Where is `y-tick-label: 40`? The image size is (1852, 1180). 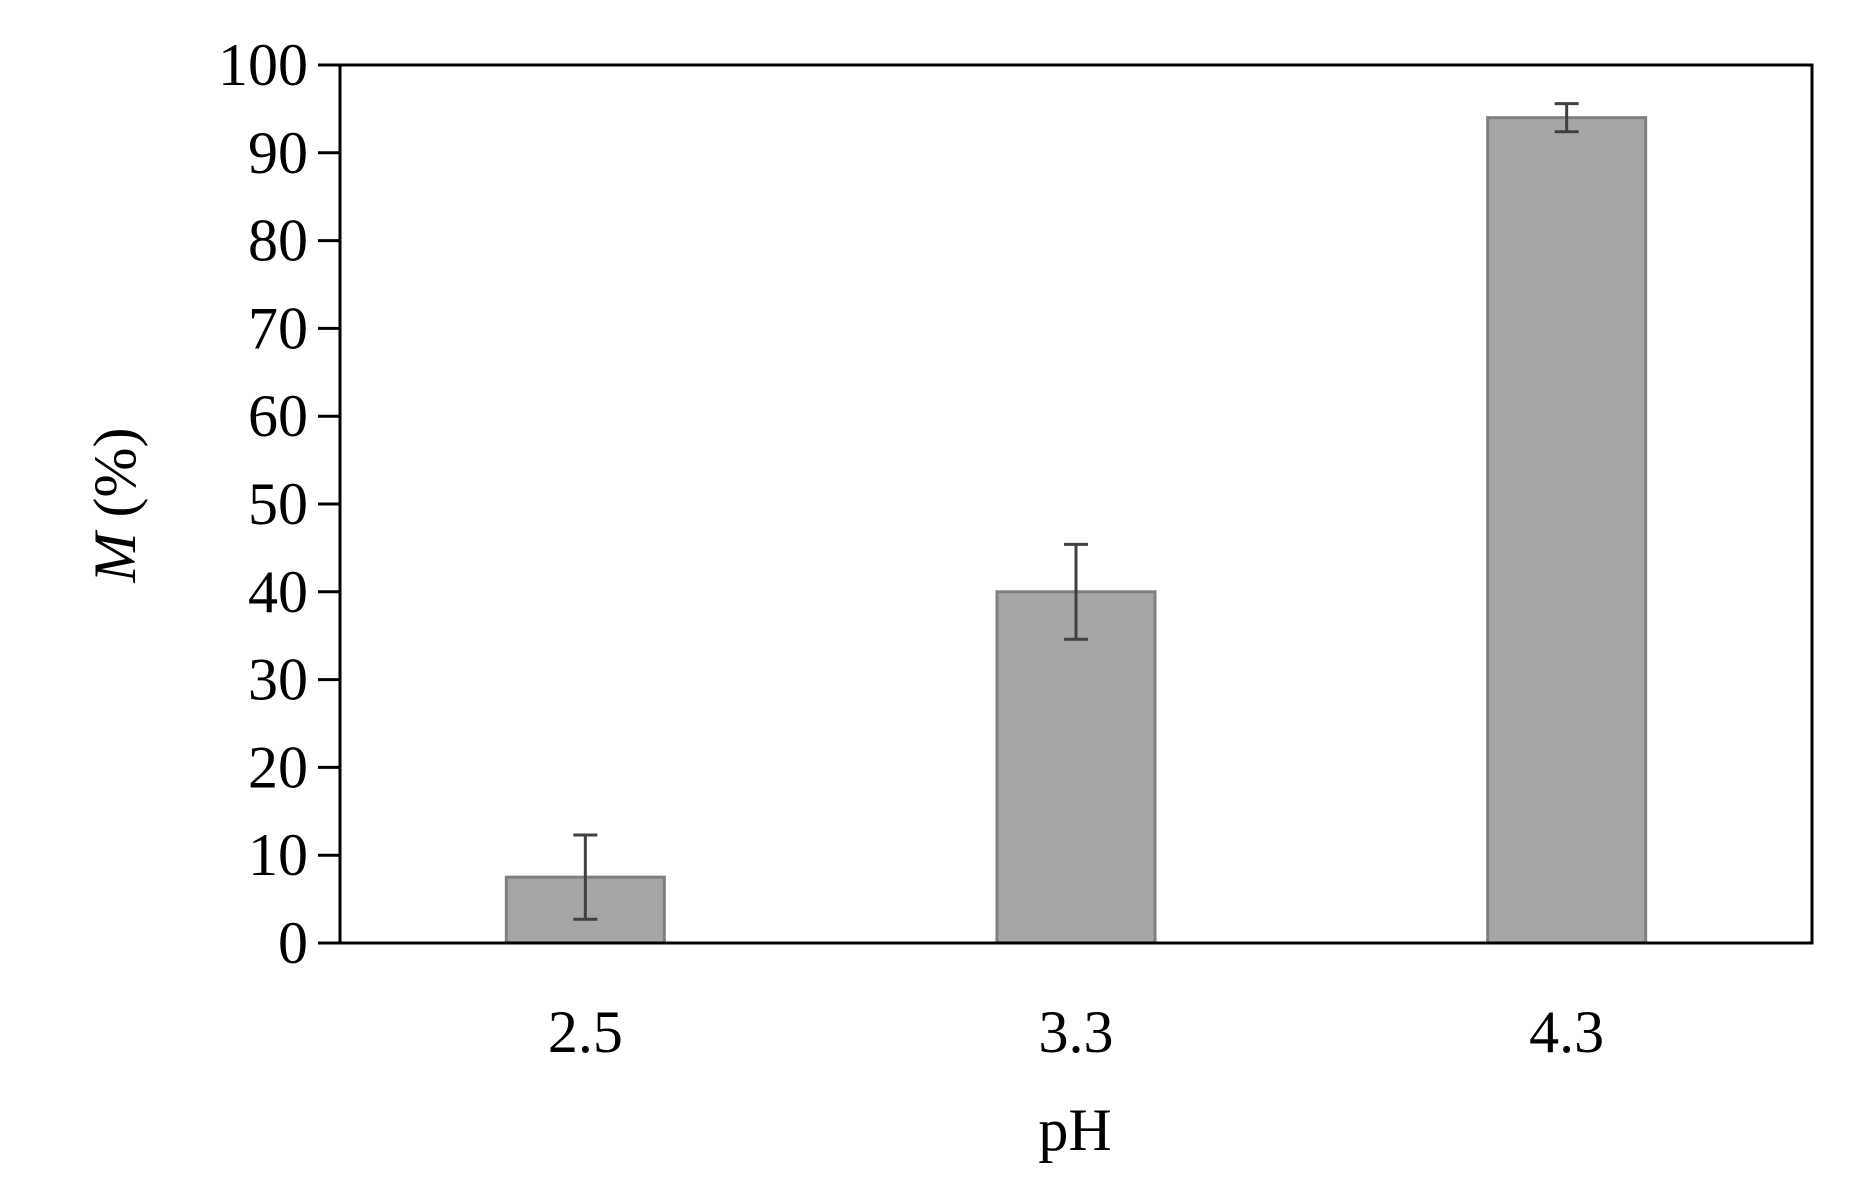 y-tick-label: 40 is located at coordinates (278, 592).